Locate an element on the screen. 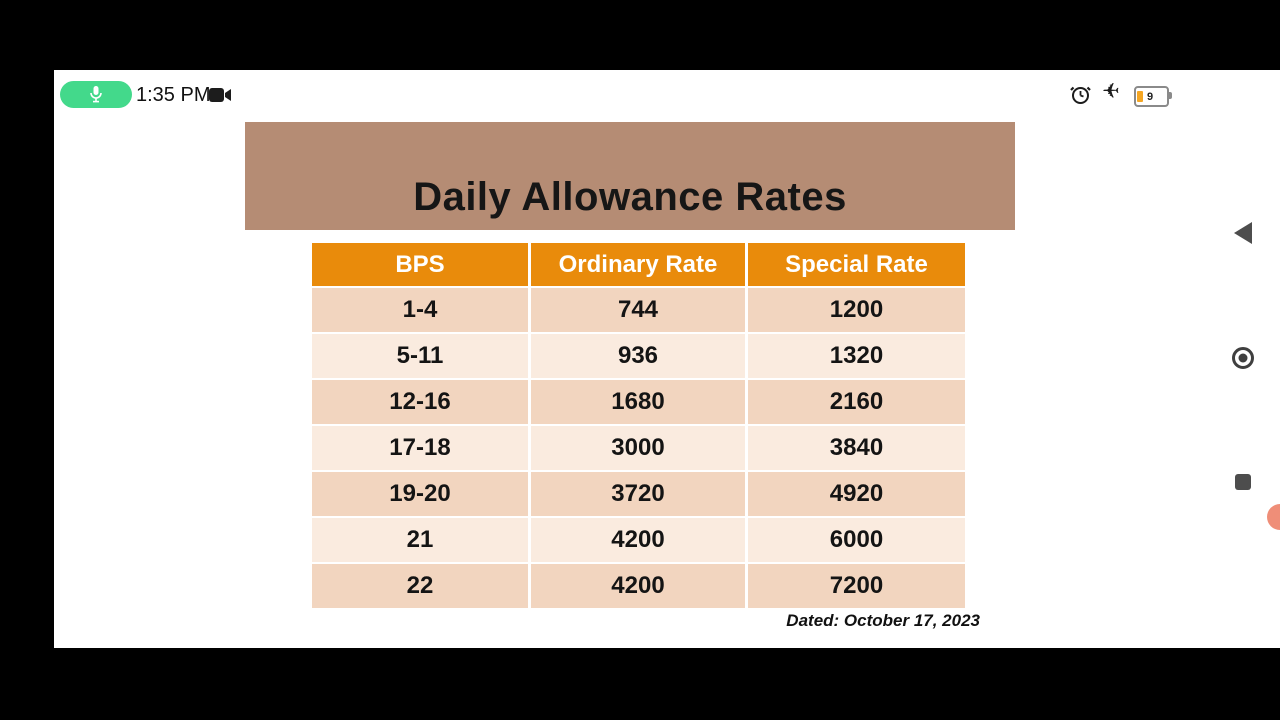 The image size is (1280, 720). dated-caption: Dated: October 17, 2023 is located at coordinates (883, 620).